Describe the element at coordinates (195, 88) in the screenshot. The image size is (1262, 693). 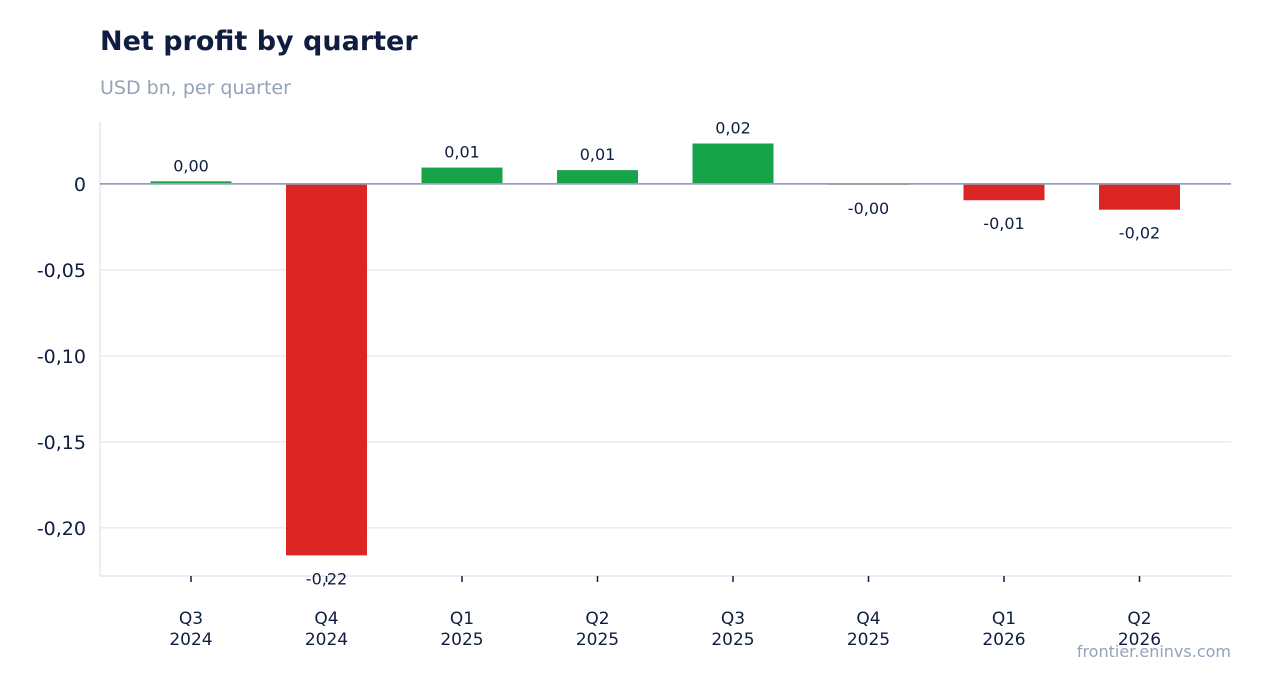
I see `chart-subtitle: USD bn, per quarter` at that location.